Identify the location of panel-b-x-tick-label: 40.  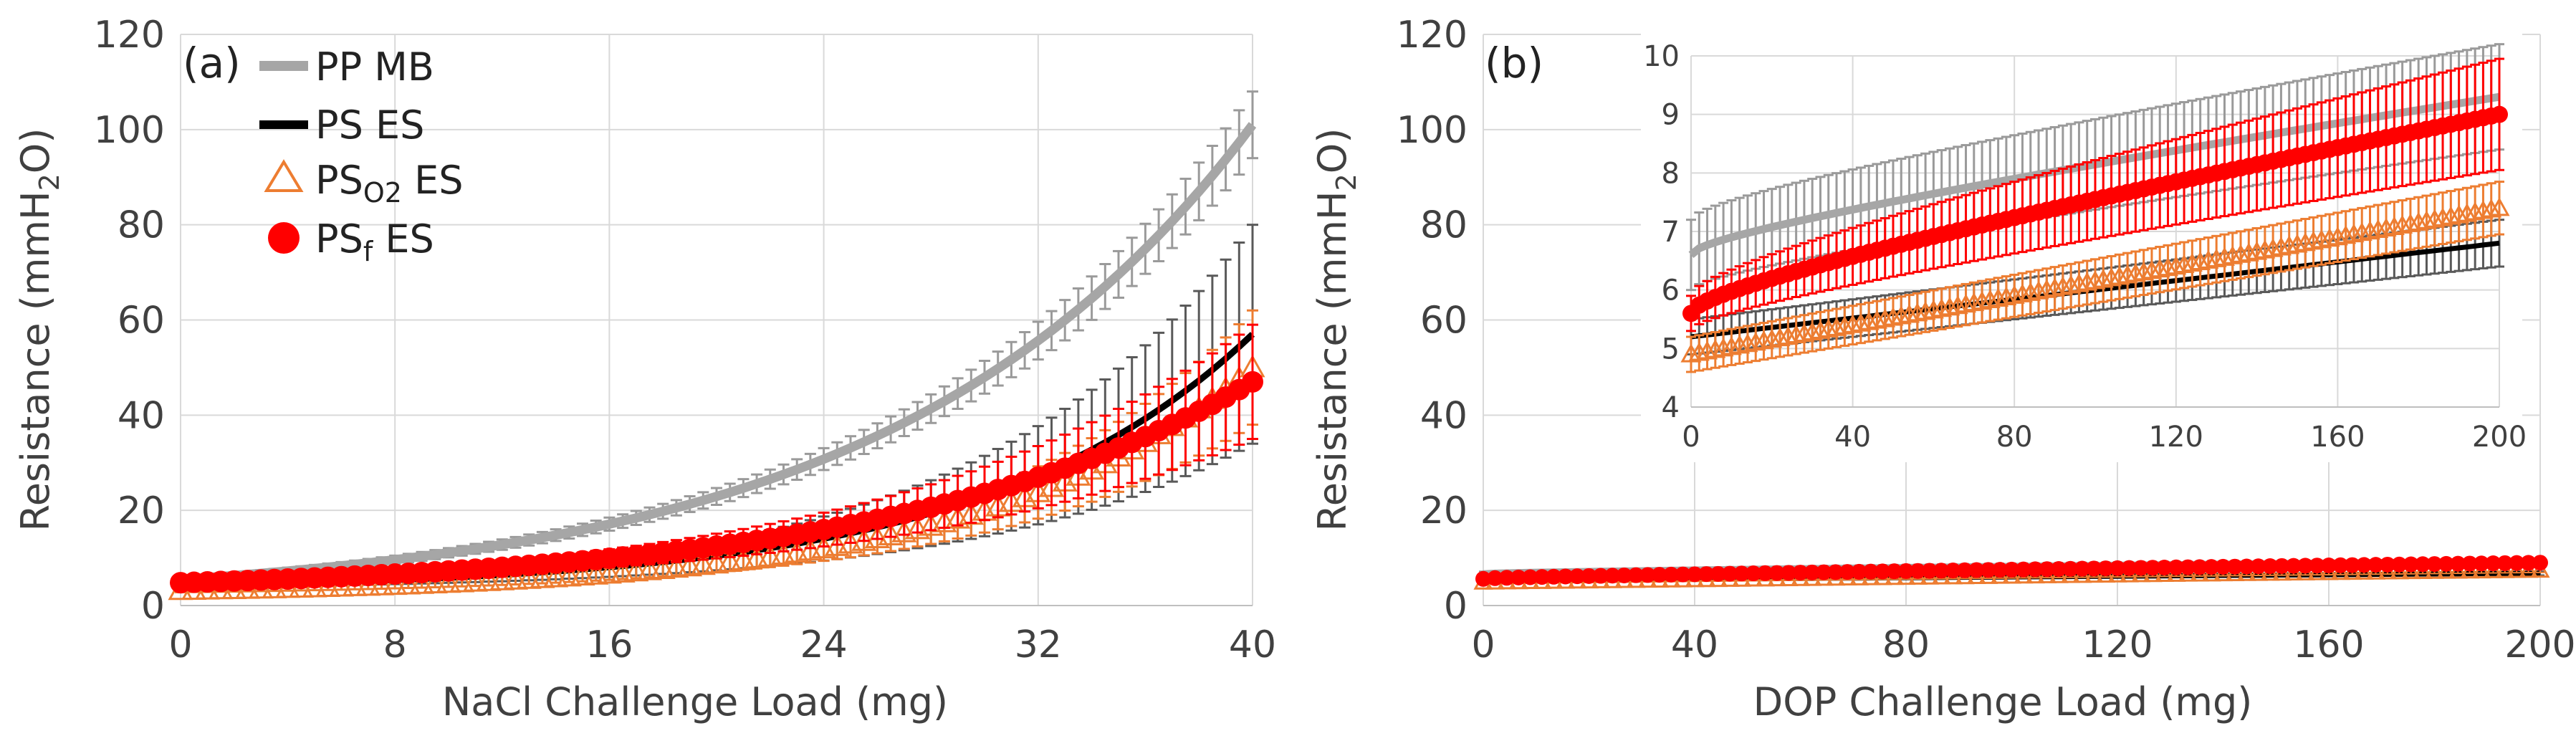
(1694, 644).